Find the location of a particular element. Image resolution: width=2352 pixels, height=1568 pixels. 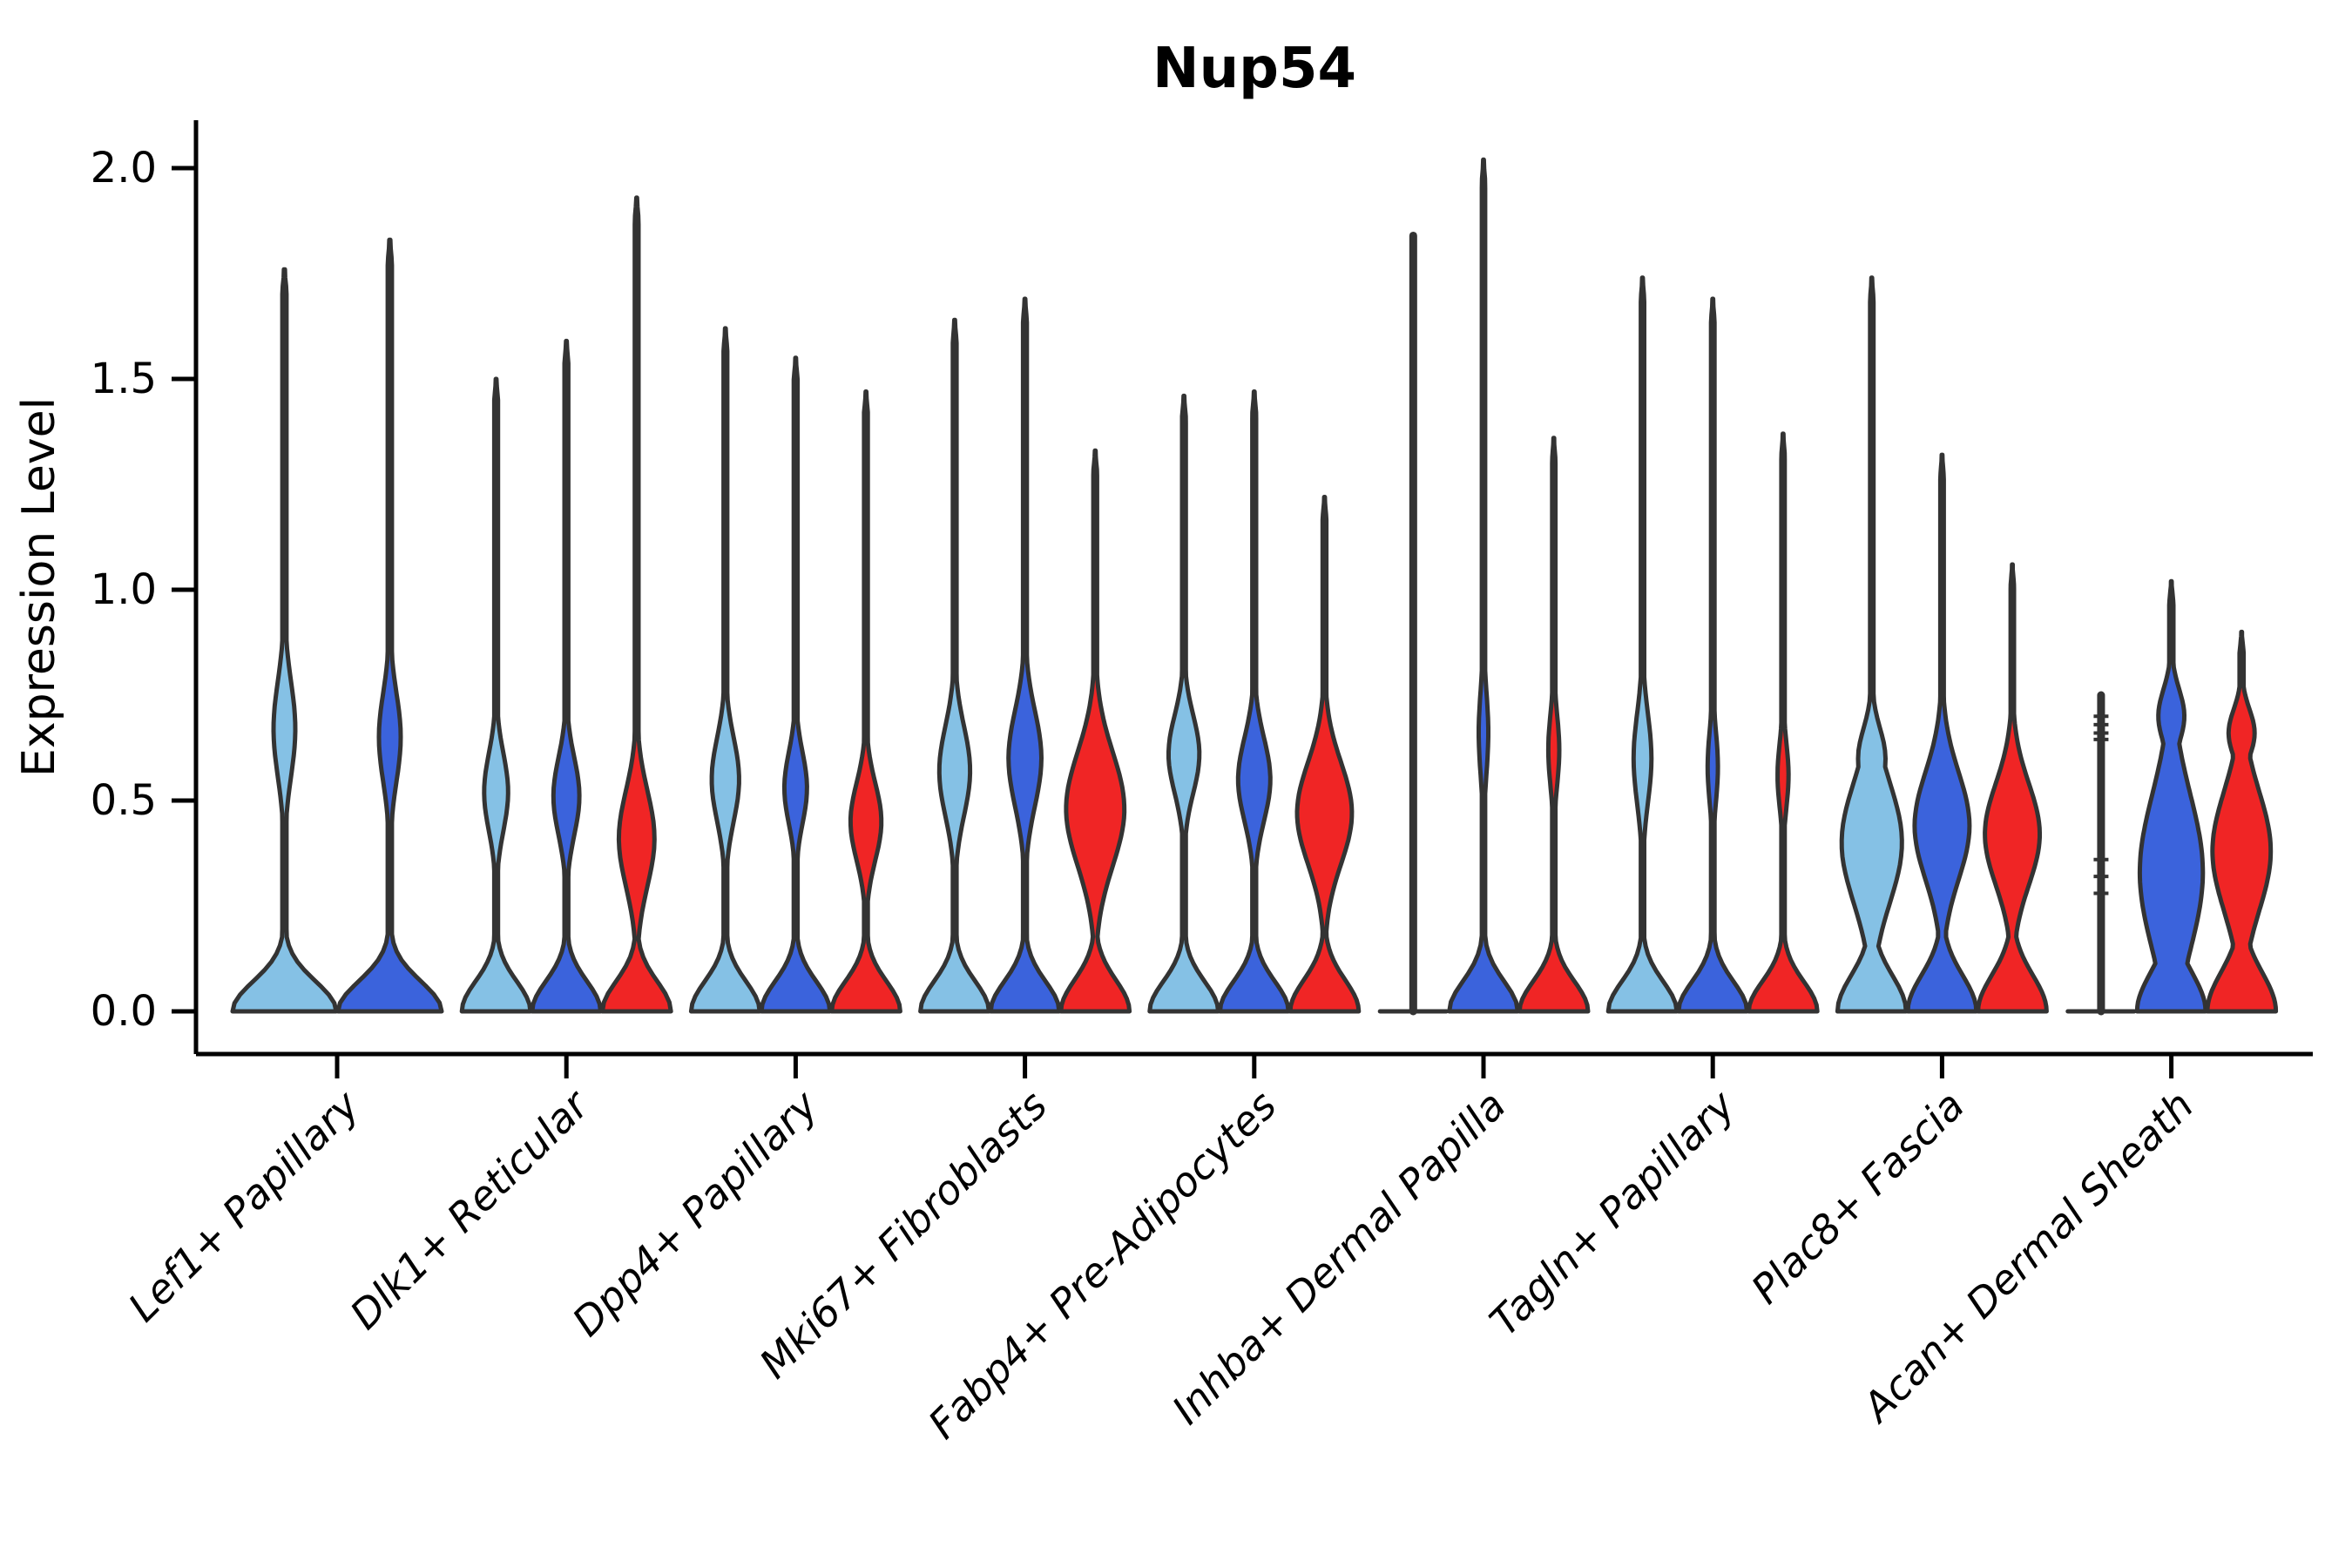

violin-dpp4-papillary-light_blue is located at coordinates (725, 670).